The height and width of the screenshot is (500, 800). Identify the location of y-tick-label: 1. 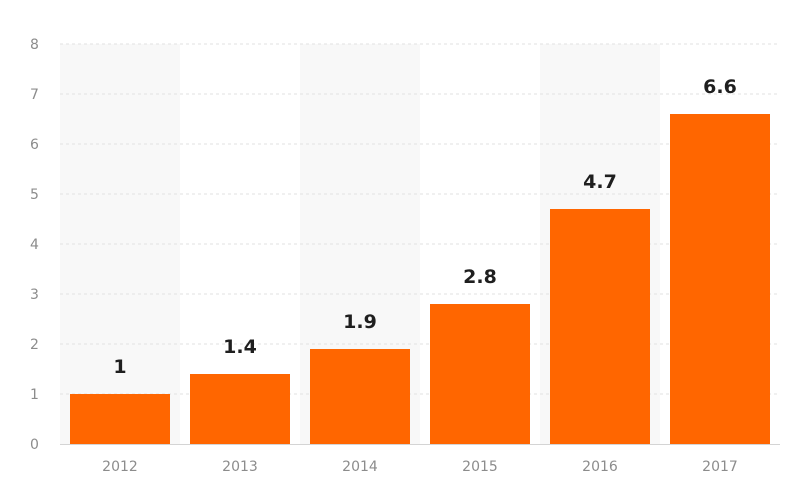
(34, 395).